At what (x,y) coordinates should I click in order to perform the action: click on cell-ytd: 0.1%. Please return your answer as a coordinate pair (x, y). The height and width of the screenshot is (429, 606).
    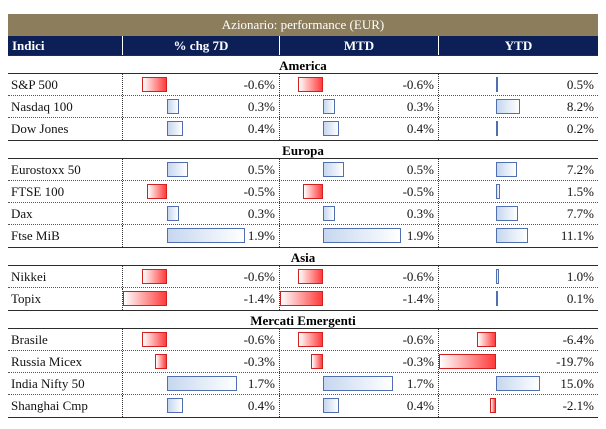
    Looking at the image, I should click on (518, 299).